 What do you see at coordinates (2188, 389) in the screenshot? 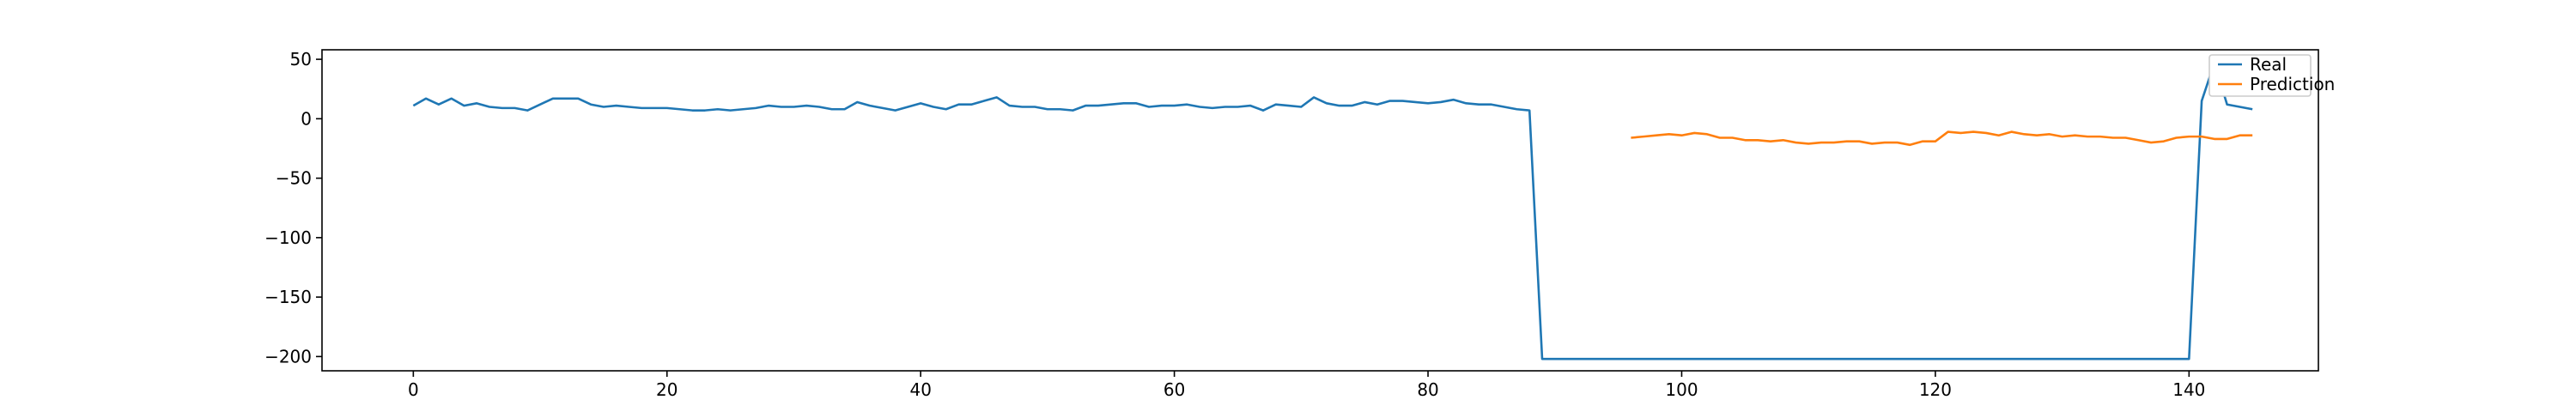
I see `x-tick-label: 140` at bounding box center [2188, 389].